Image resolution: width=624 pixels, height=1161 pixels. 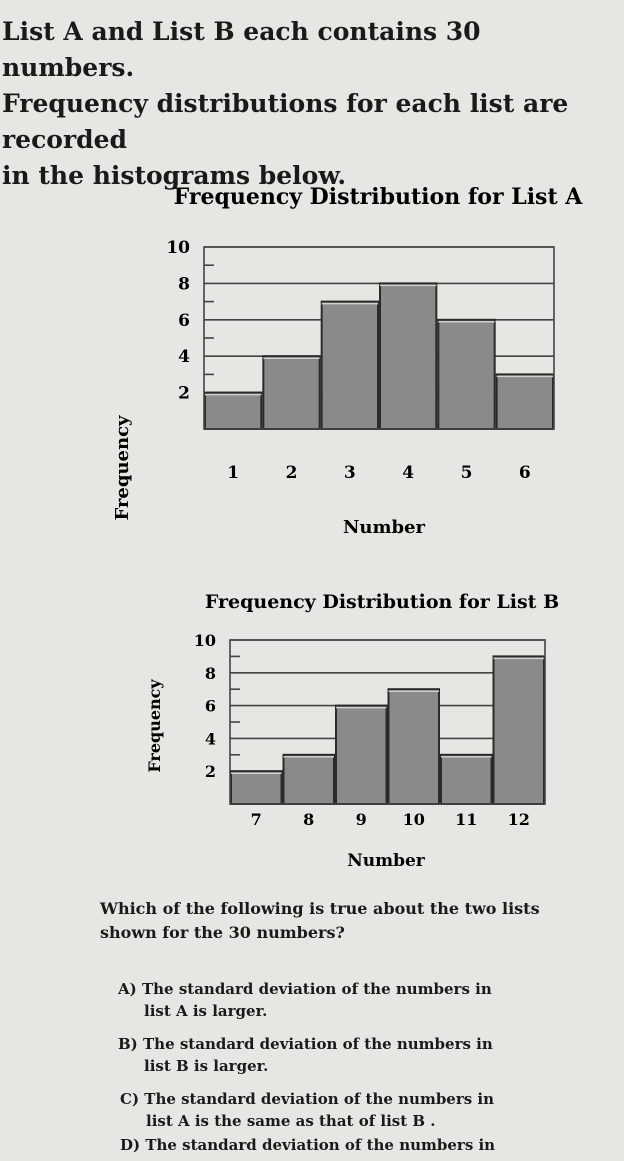 What do you see at coordinates (414, 819) in the screenshot?
I see `x-tick-label: 10` at bounding box center [414, 819].